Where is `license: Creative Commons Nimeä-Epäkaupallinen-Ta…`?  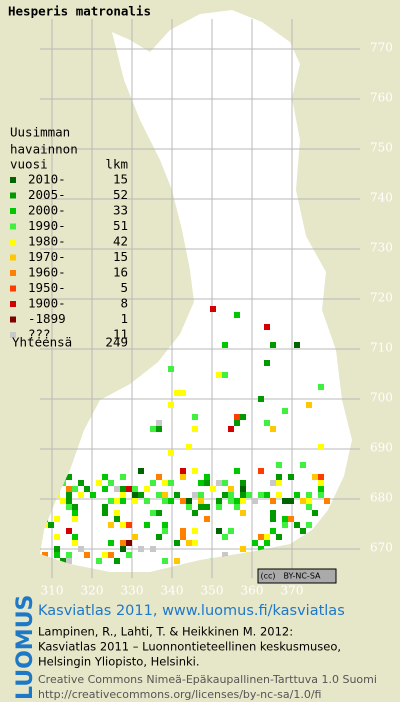
license: Creative Commons Nimeä-Epäkaupallinen-Ta… is located at coordinates (207, 679).